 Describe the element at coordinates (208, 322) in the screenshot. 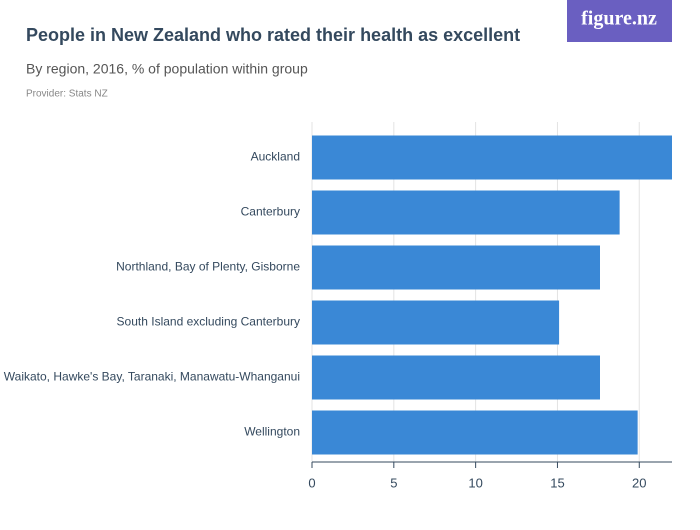

I see `y-tick-label: South Island excluding Canterbury` at that location.